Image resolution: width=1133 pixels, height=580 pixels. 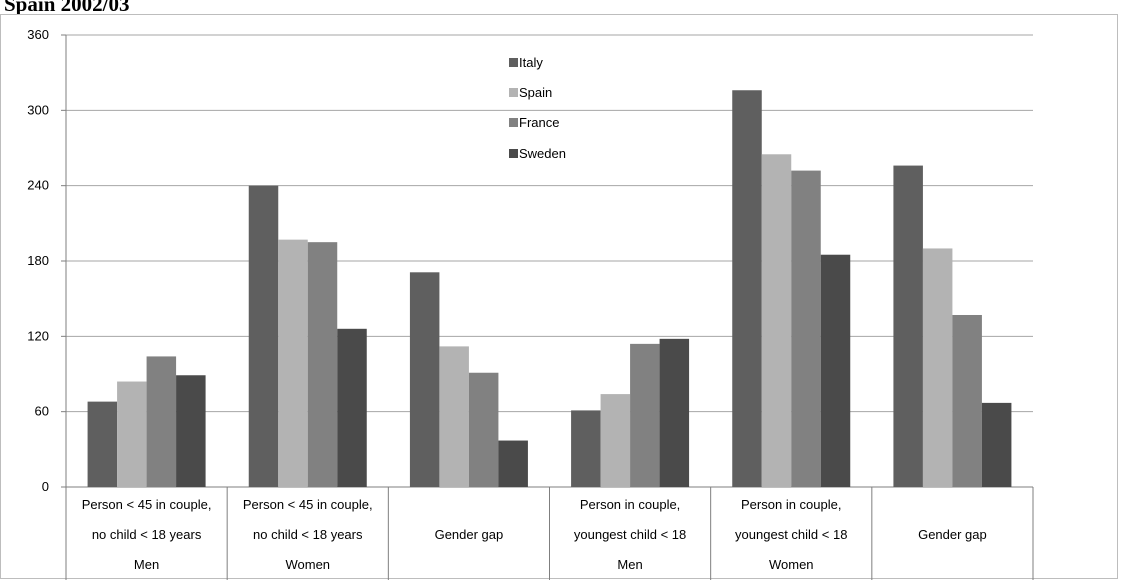 I want to click on legend-label: Italy, so click(x=531, y=62).